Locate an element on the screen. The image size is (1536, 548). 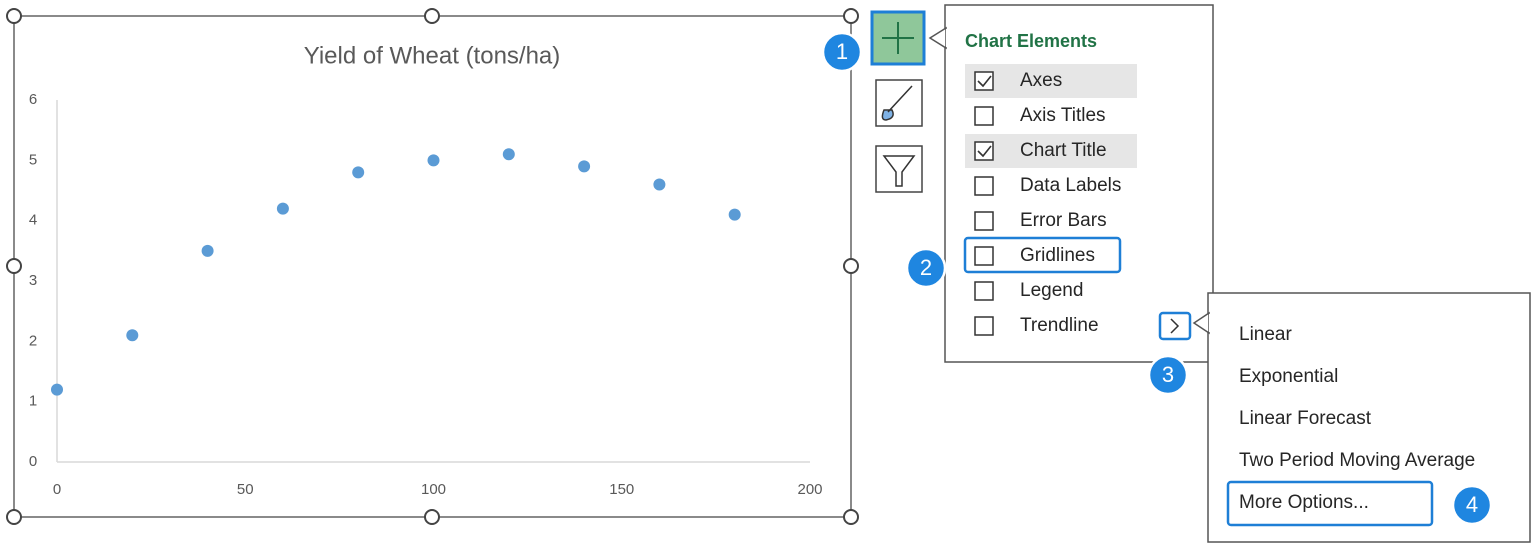
chart-filters-button is located at coordinates (899, 169).